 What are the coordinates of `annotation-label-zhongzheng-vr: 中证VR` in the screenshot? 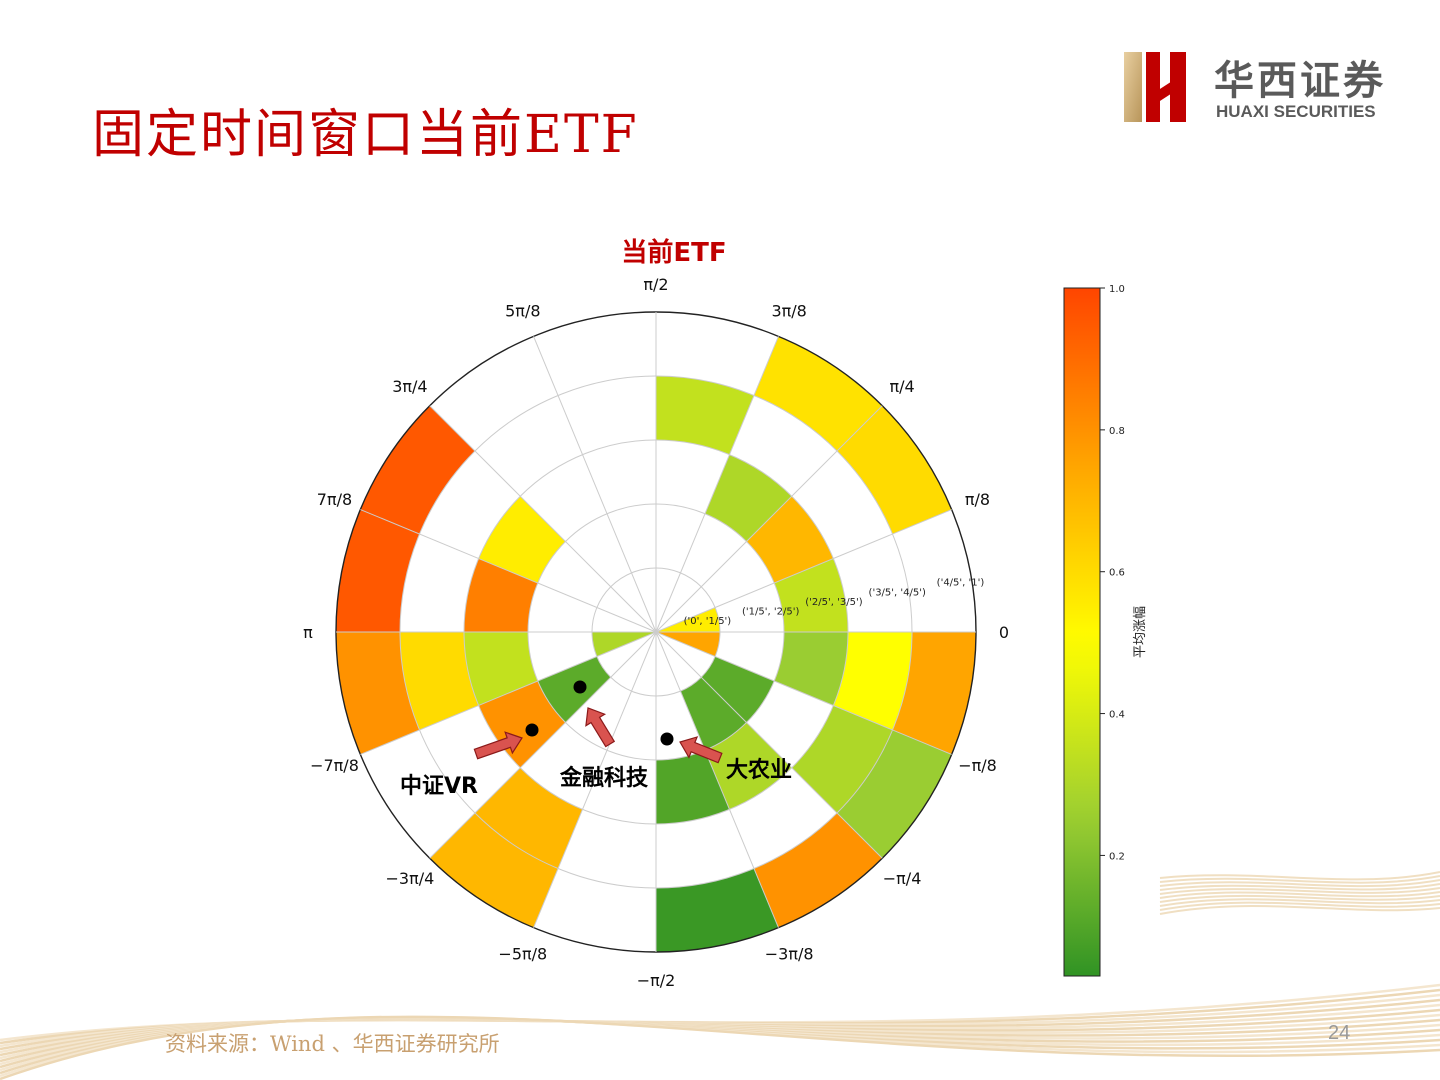 It's located at (439, 786).